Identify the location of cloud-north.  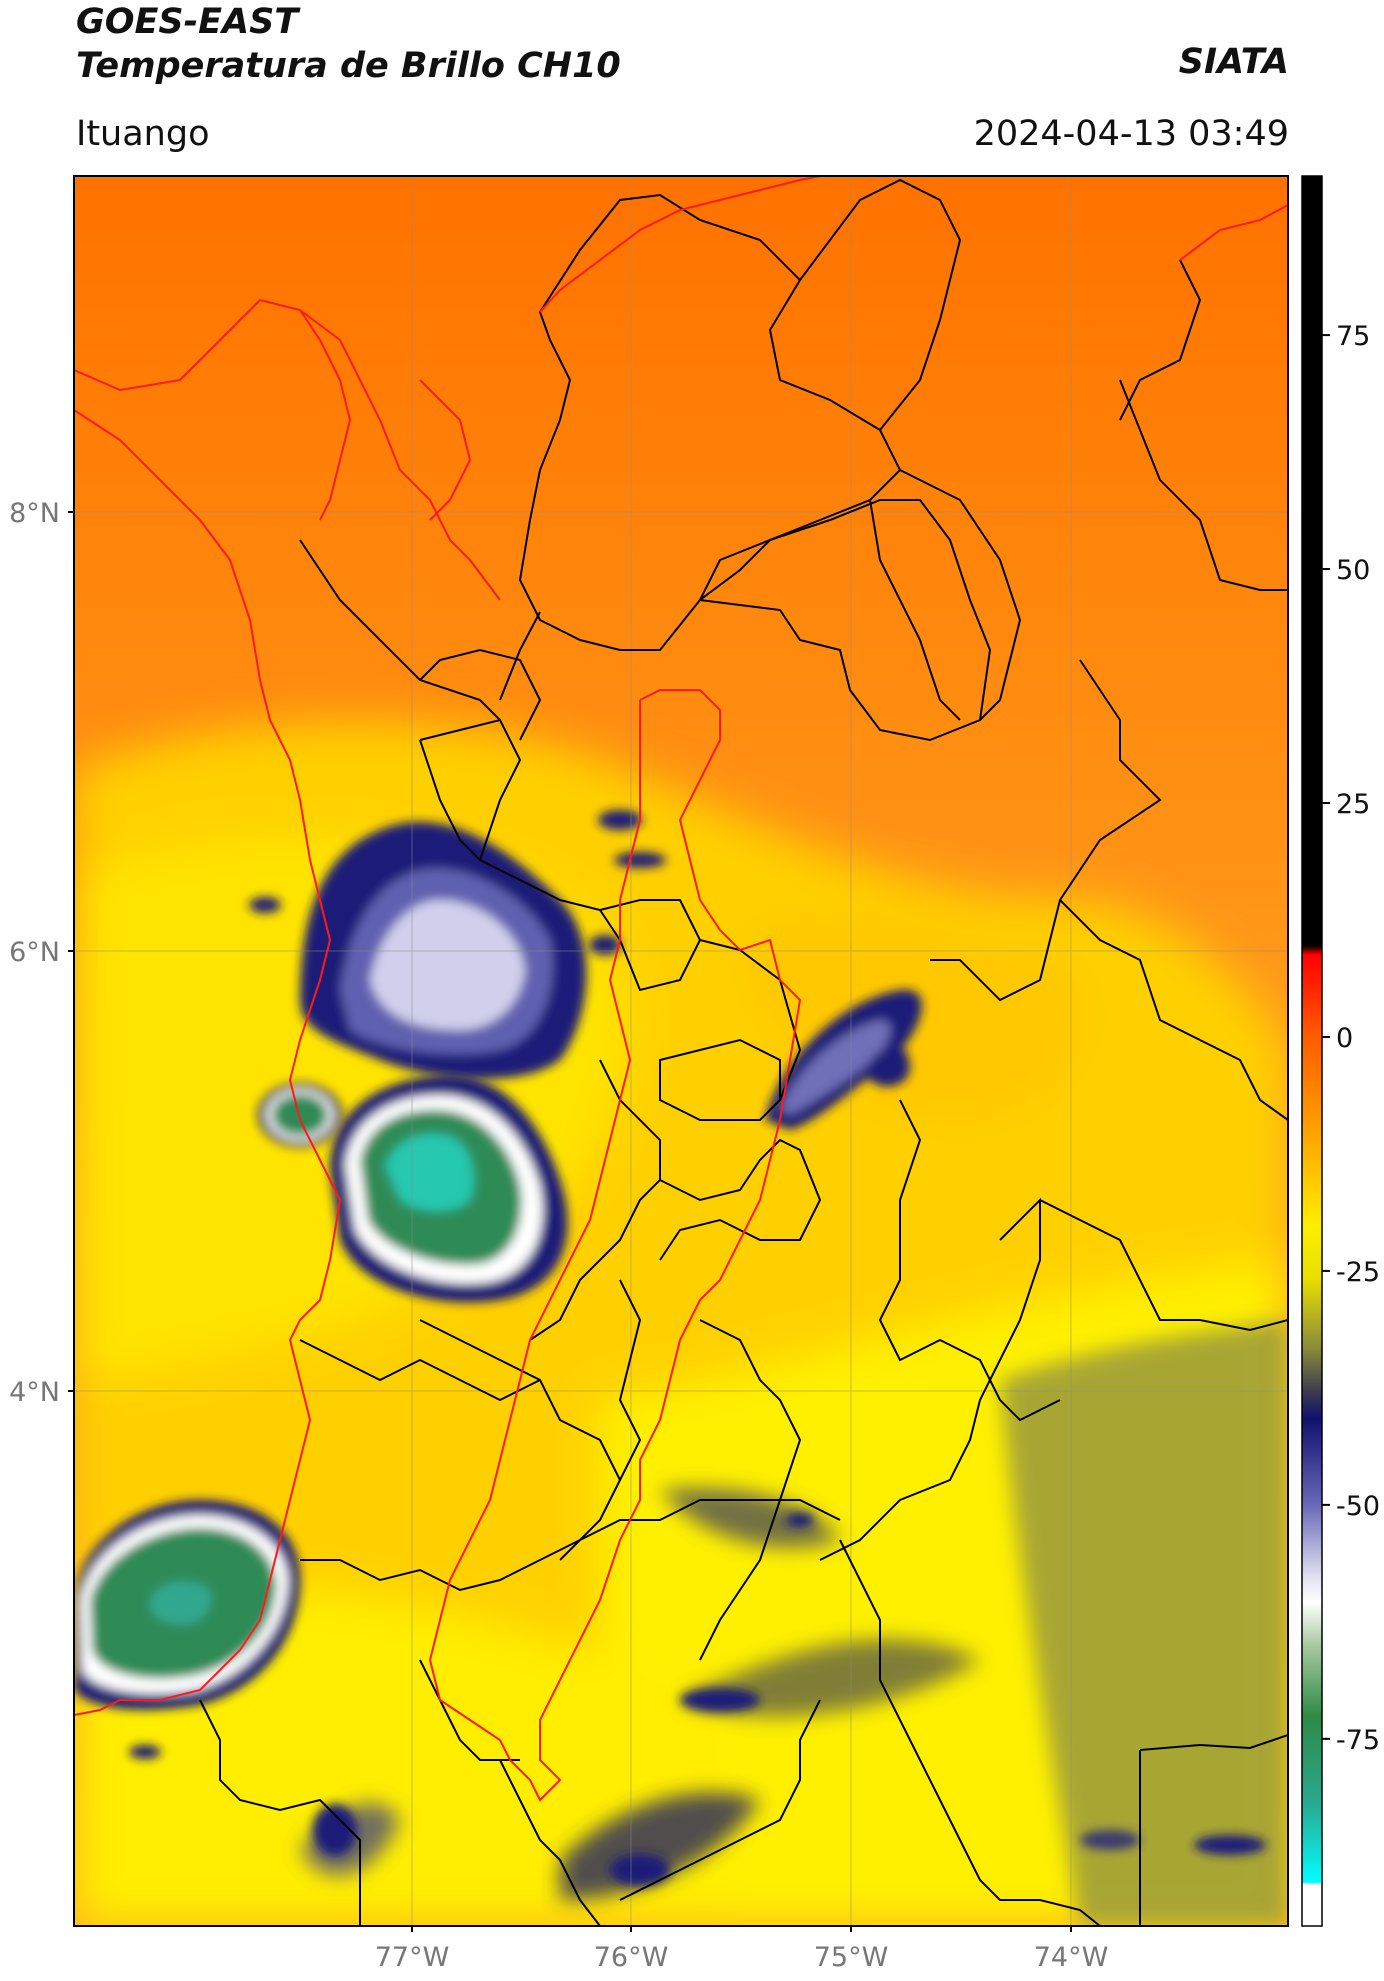
(443, 950).